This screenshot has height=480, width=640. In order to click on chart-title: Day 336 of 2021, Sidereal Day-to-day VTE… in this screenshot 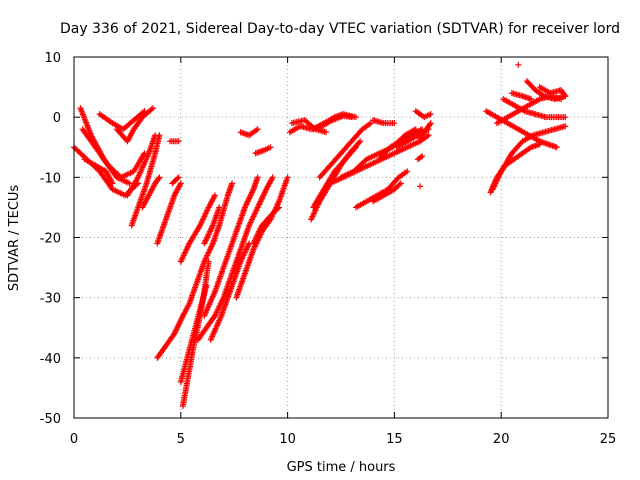, I will do `click(340, 29)`.